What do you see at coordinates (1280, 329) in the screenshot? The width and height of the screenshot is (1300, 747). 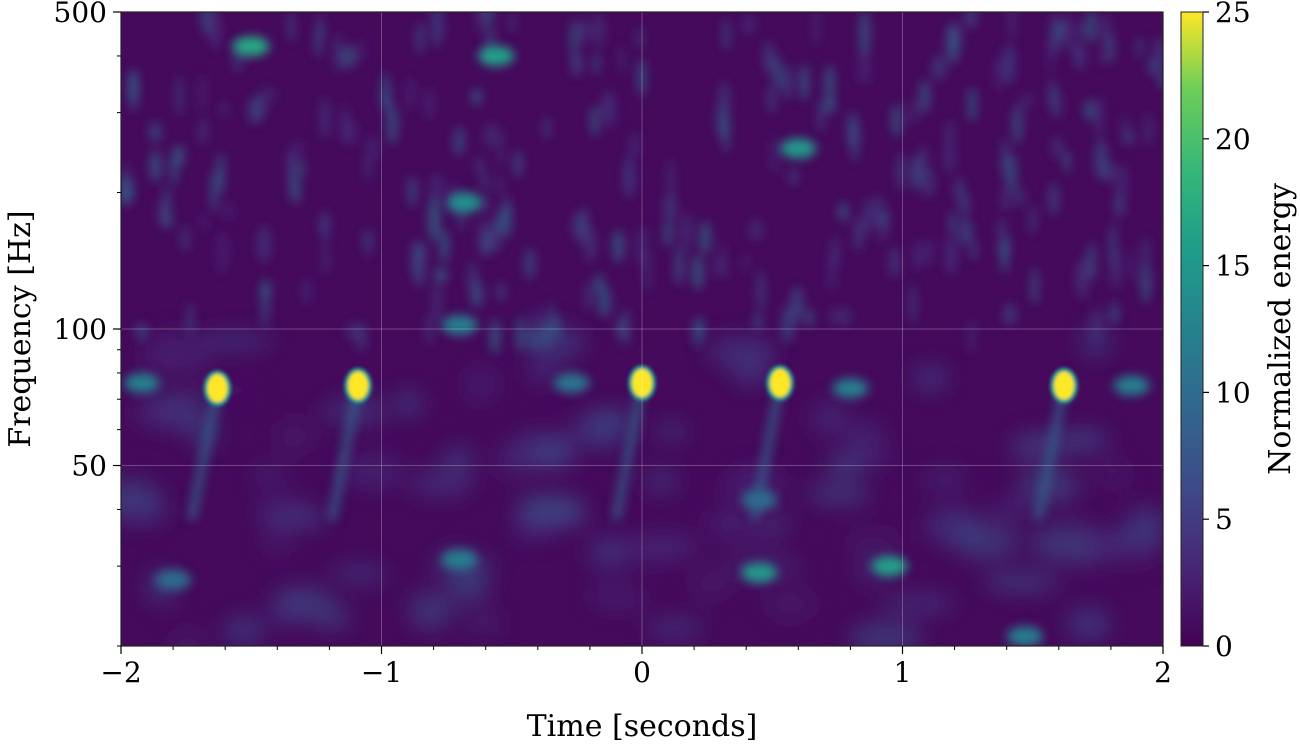 I see `colorbar-title: Normalized energy` at bounding box center [1280, 329].